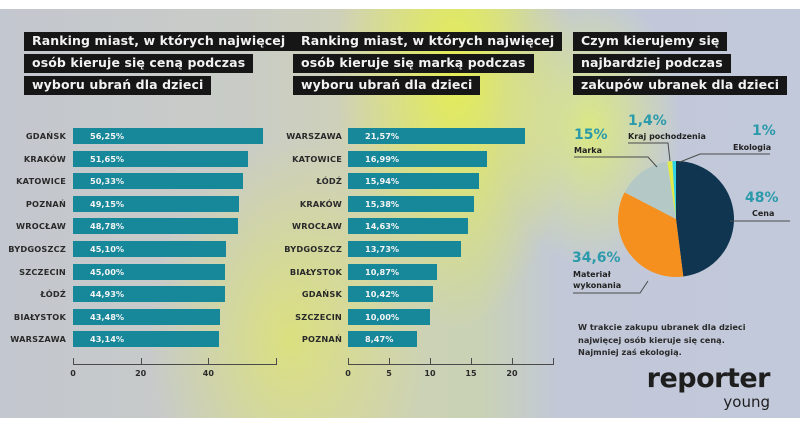 Image resolution: width=800 pixels, height=427 pixels. Describe the element at coordinates (313, 249) in the screenshot. I see `city-label: BYDGOSZCZ` at that location.